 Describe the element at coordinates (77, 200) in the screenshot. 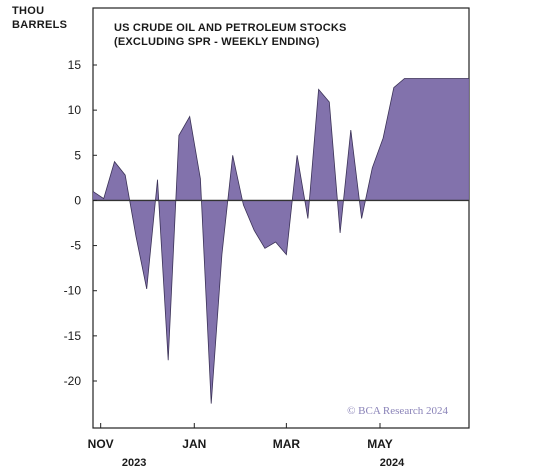

I see `y-tick-label: 0` at that location.